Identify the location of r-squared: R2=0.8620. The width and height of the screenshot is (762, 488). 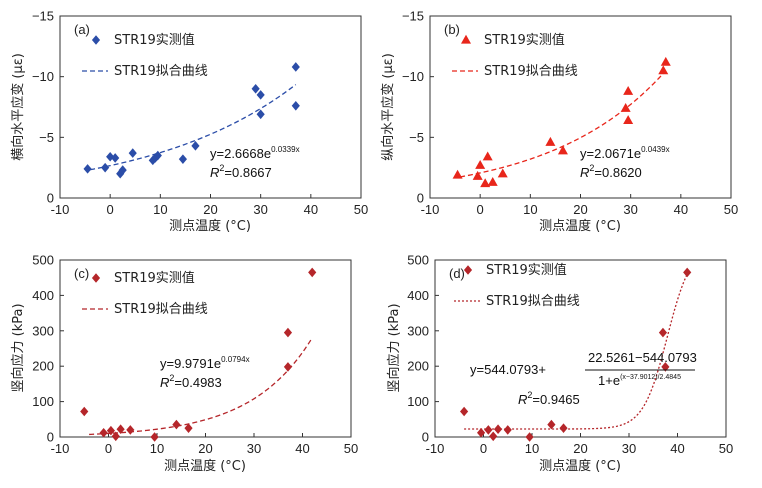
(611, 171).